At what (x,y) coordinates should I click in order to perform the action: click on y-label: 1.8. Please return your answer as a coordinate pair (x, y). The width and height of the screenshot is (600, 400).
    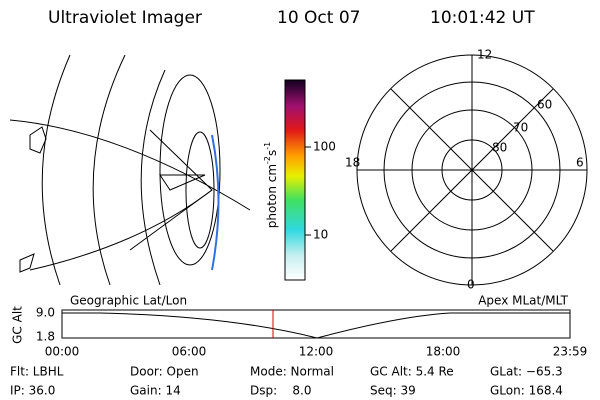
    Looking at the image, I should click on (45, 337).